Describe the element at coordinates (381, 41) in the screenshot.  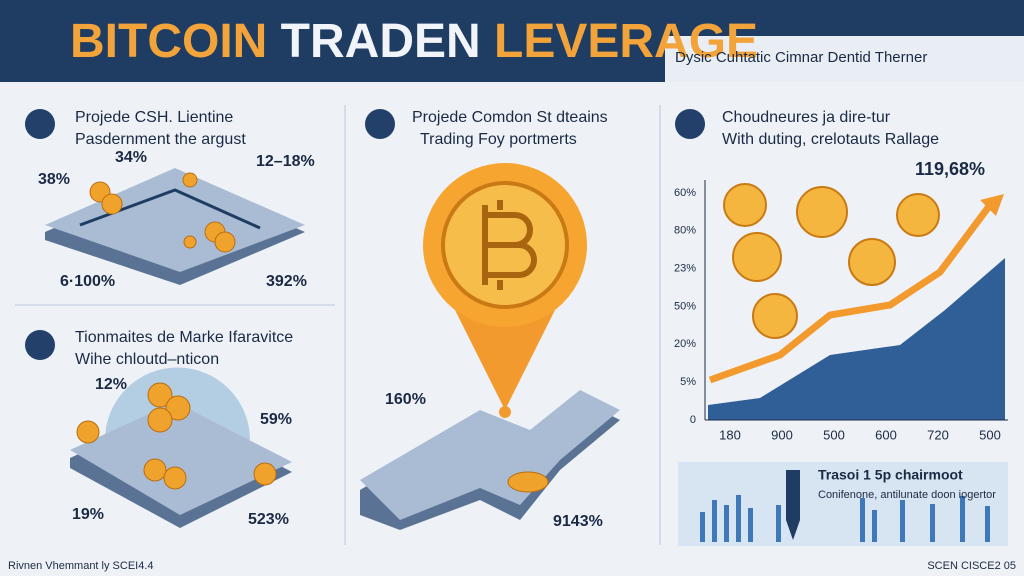
I see `title-part: TRADEN` at that location.